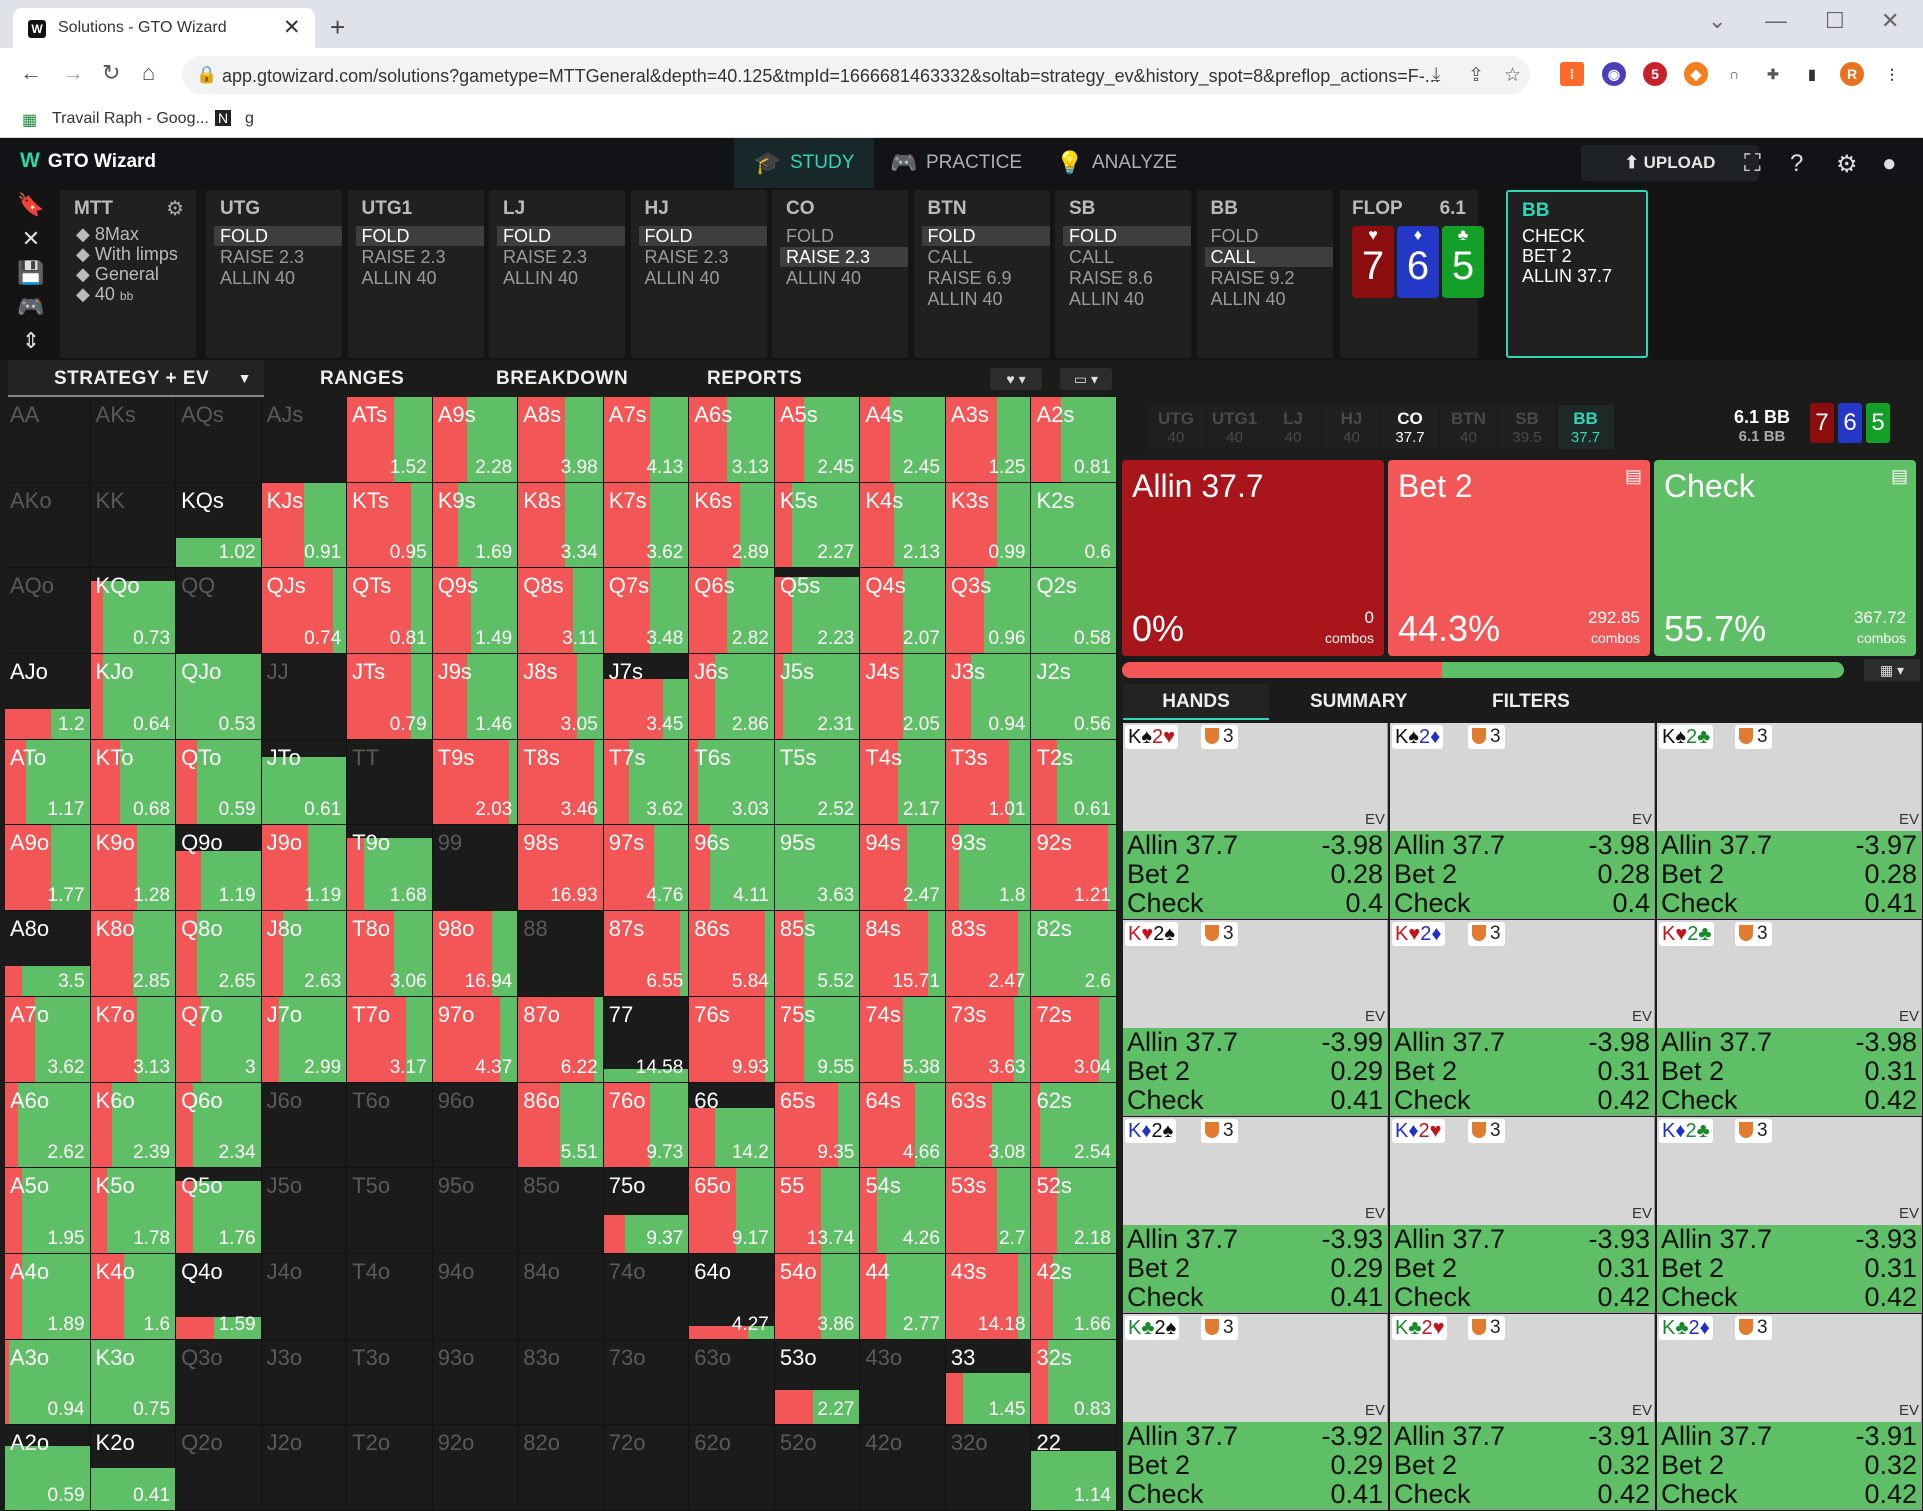 The image size is (1923, 1511). What do you see at coordinates (646, 1039) in the screenshot?
I see `hand-cell: 77 14.58` at bounding box center [646, 1039].